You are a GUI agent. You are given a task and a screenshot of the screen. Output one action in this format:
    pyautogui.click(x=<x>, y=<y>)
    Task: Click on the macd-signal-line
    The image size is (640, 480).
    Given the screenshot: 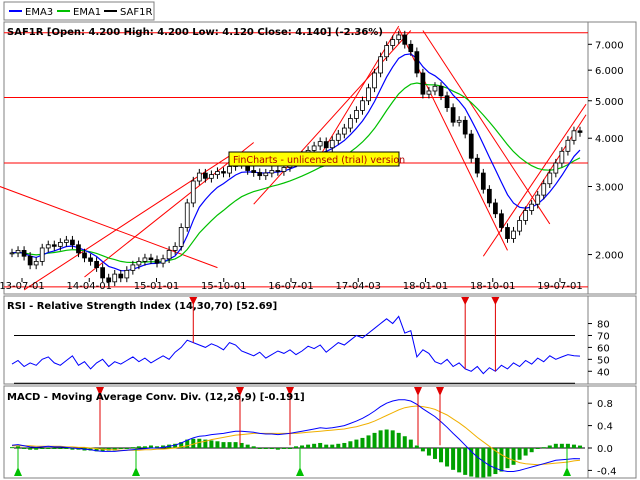 What is the action you would take?
    pyautogui.click(x=296, y=435)
    